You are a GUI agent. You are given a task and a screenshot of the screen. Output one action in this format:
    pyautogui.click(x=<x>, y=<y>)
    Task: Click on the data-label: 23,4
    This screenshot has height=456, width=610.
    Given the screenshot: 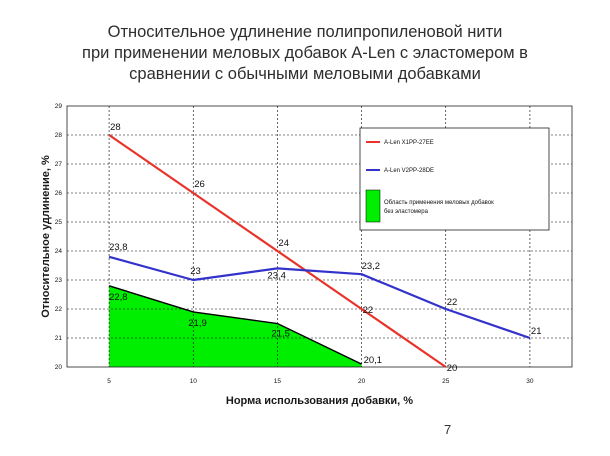 What is the action you would take?
    pyautogui.click(x=276, y=275)
    